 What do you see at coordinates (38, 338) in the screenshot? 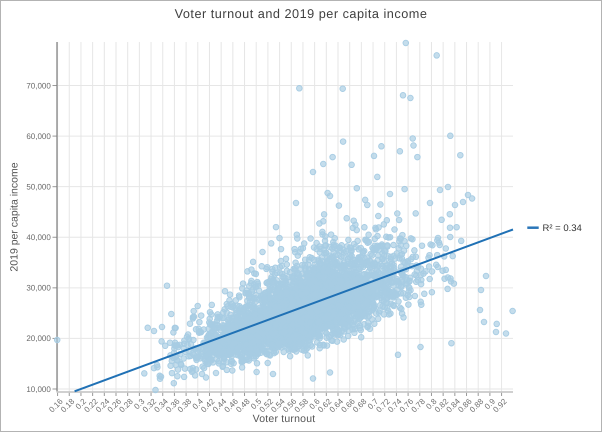
I see `svg-text: 20,000` at bounding box center [38, 338].